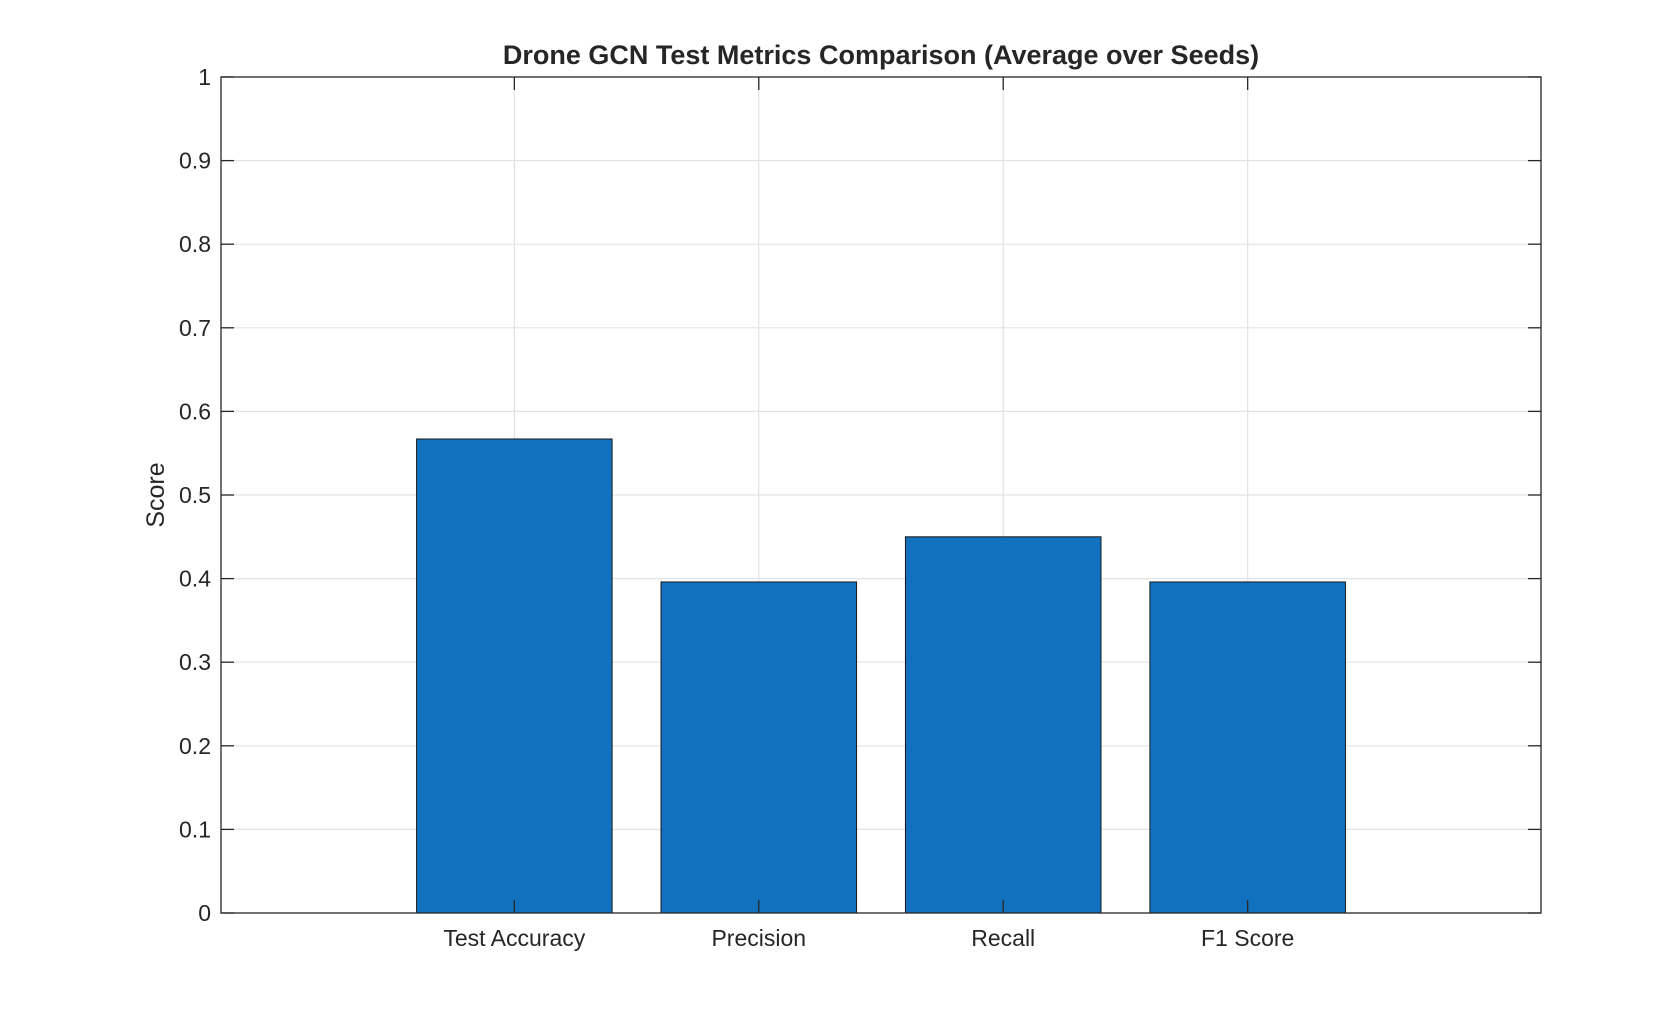  Describe the element at coordinates (195, 495) in the screenshot. I see `y-tick-label: 0.5` at that location.